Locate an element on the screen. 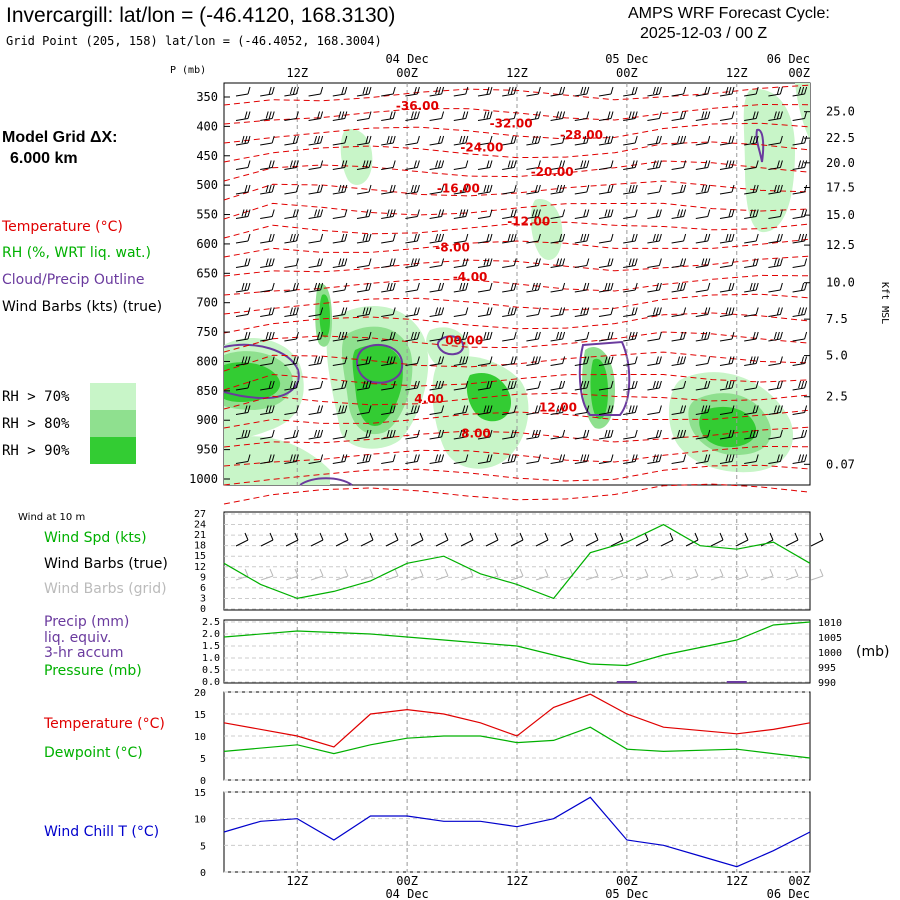 The image size is (900, 900). wind-tick-label-8: 24 is located at coordinates (200, 525).